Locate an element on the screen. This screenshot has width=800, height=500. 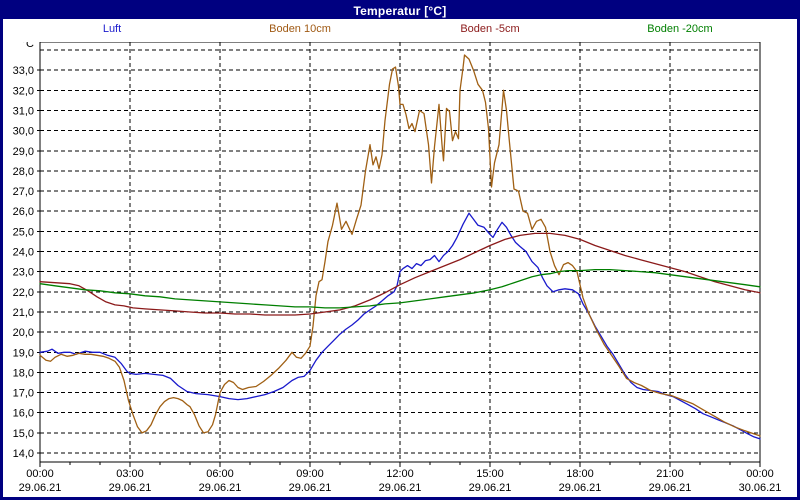
y-tick-label: 32,0 is located at coordinates (23, 91).